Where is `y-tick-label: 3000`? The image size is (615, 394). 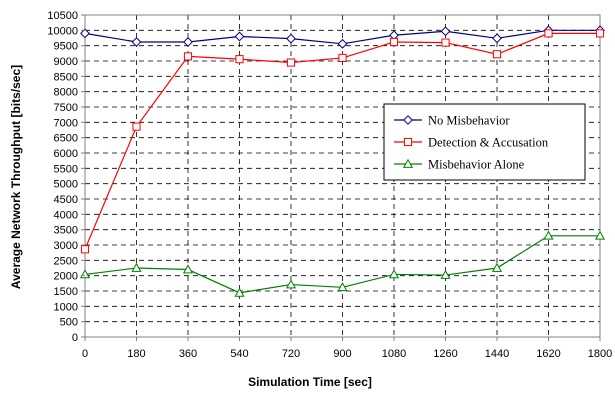 y-tick-label: 3000 is located at coordinates (66, 246).